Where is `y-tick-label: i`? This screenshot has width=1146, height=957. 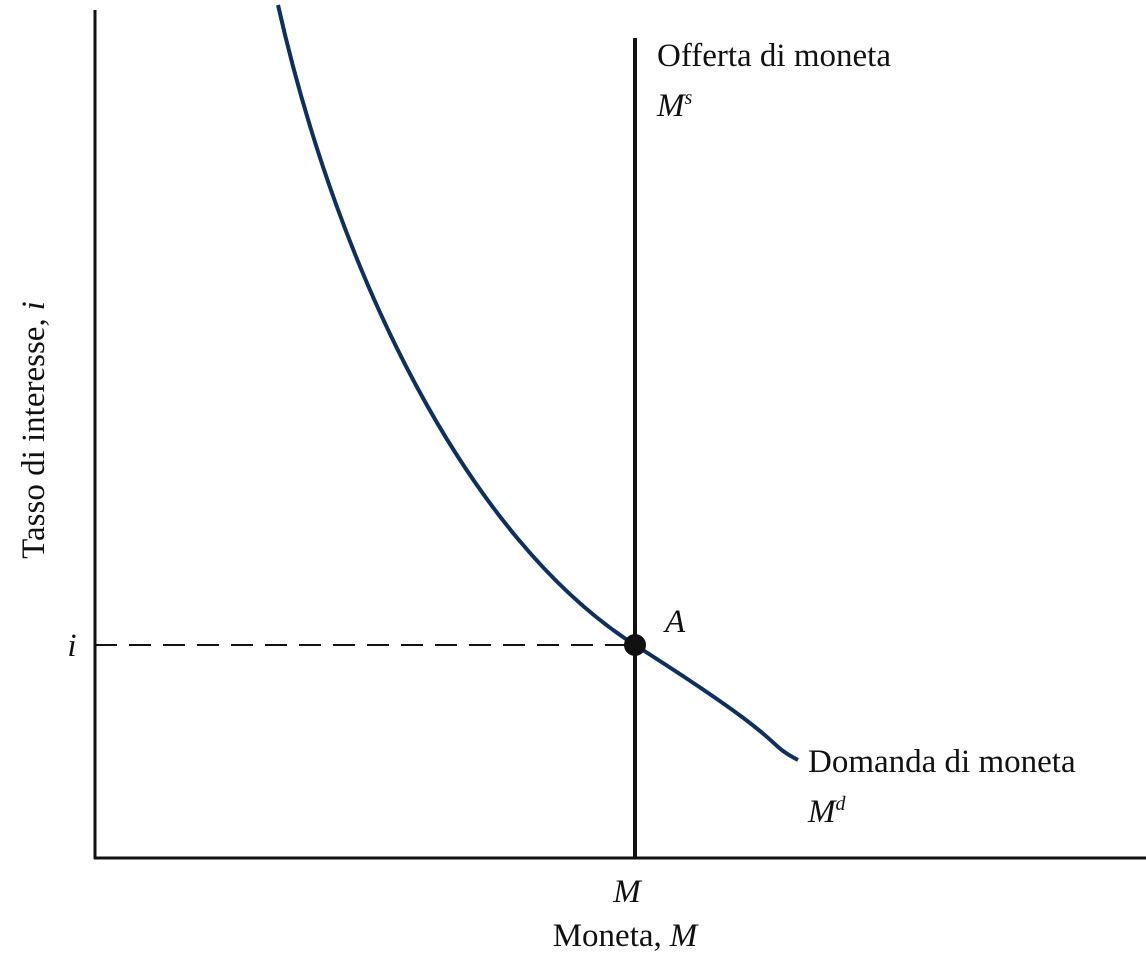 y-tick-label: i is located at coordinates (71, 646).